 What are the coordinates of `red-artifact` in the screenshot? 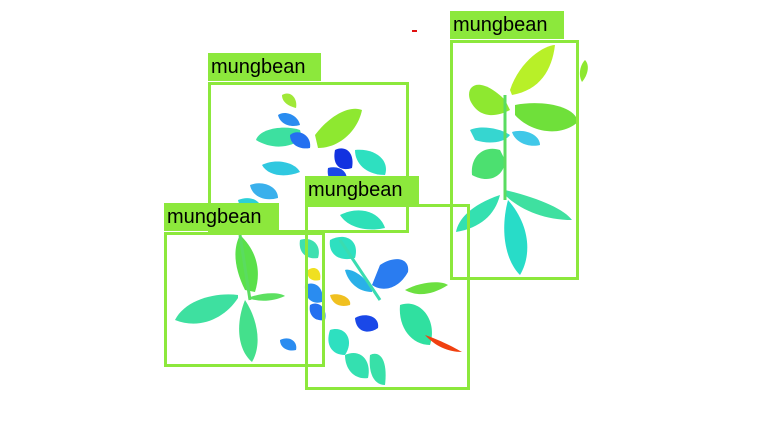 It's located at (414, 31).